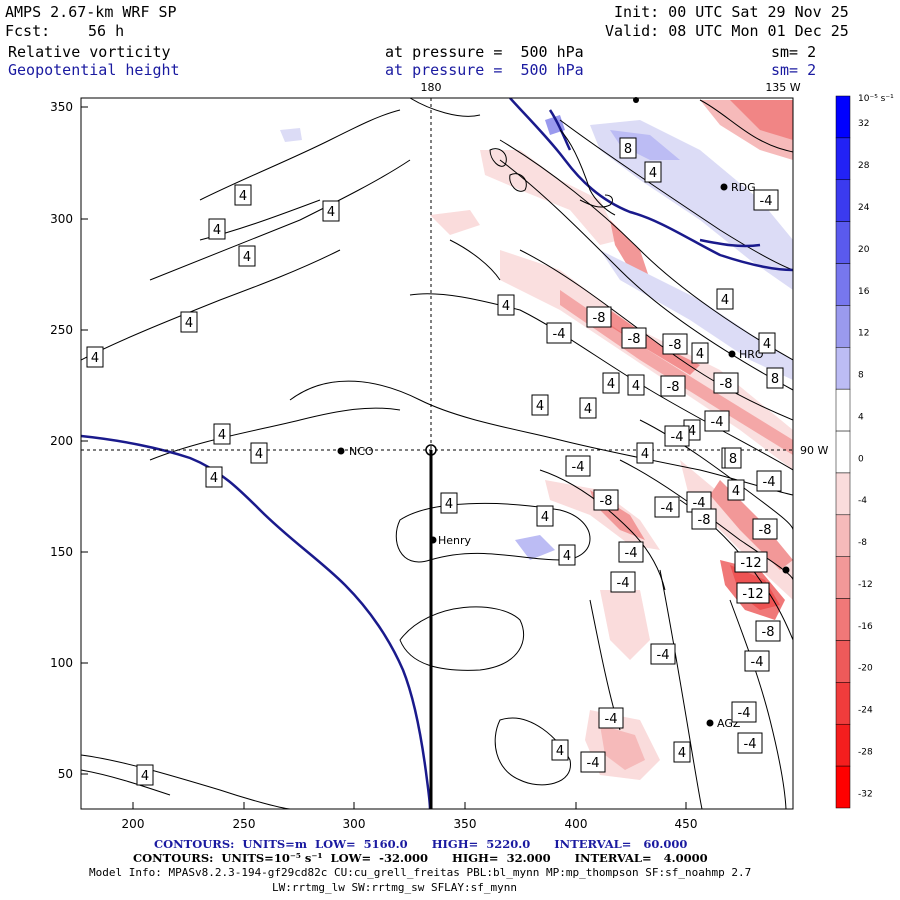  What do you see at coordinates (865, 585) in the screenshot?
I see `colorbar-level-label: -12` at bounding box center [865, 585].